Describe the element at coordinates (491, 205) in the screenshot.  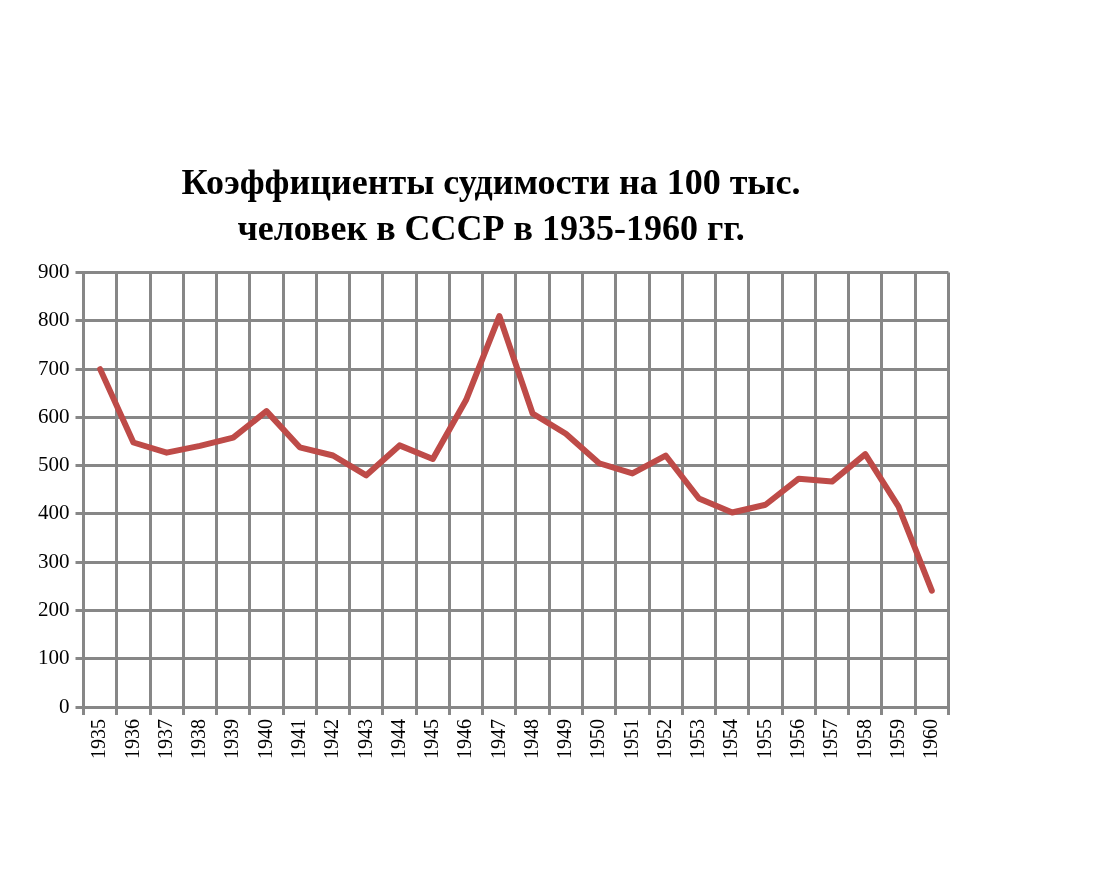
I see `chart-title: Коэффициенты судимости на 100 тыс. человек в СССР в 1935-1960 гг.` at that location.